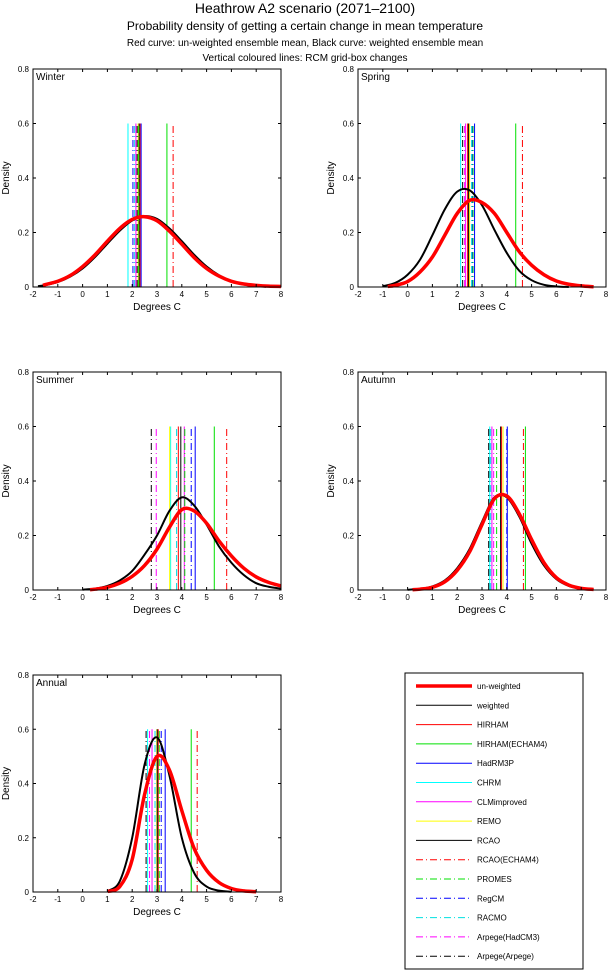  What do you see at coordinates (505, 956) in the screenshot?
I see `legend-label: Arpege(Arpege)` at bounding box center [505, 956].